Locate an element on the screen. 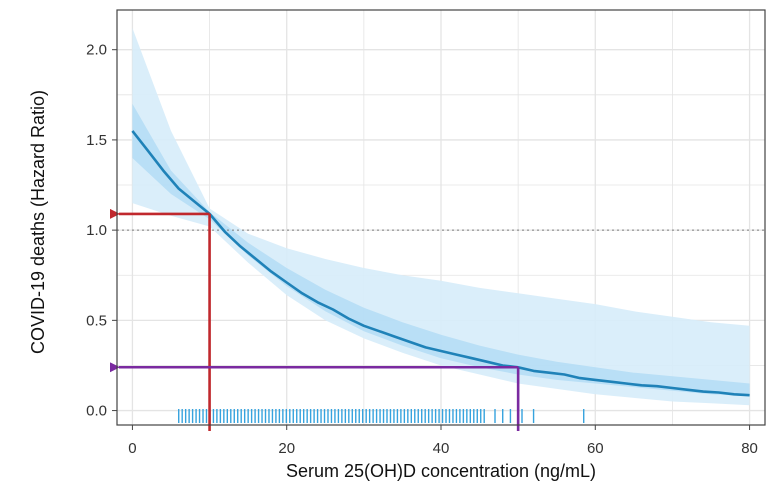 The image size is (778, 489). y-axis-title: COVID-19 deaths (Hazard Ratio) is located at coordinates (38, 222).